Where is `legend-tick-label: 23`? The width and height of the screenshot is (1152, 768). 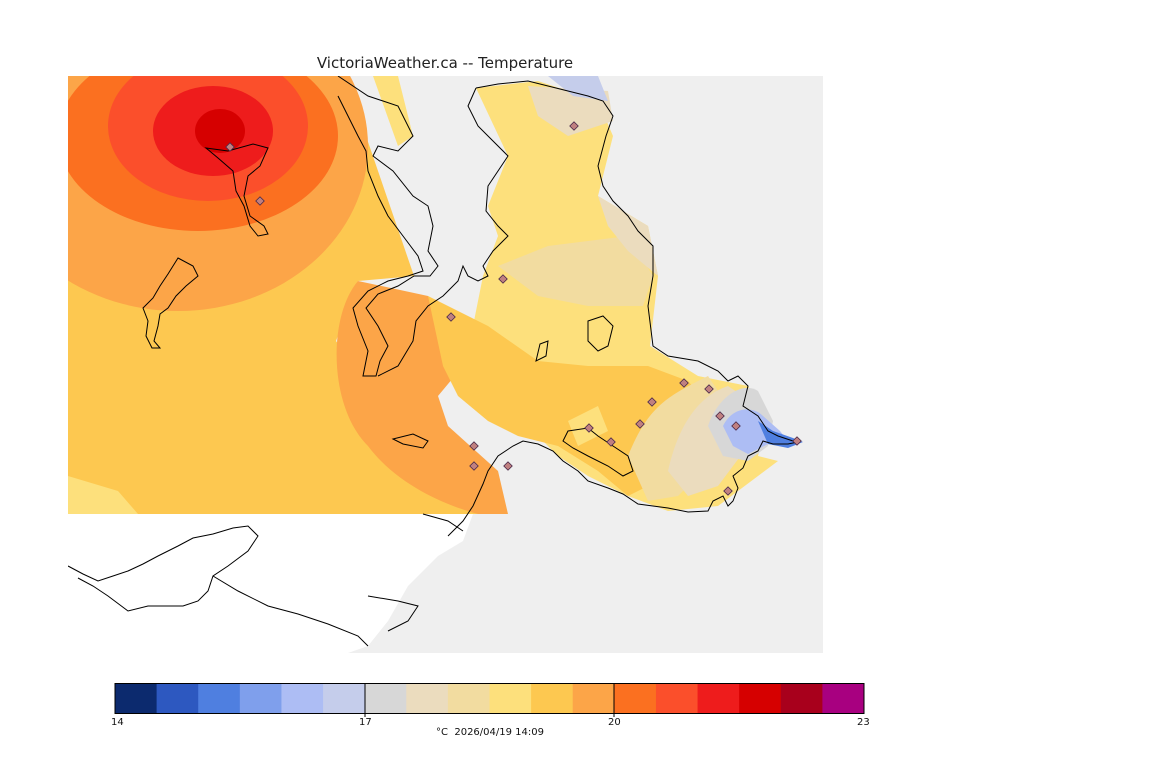
legend-tick-label: 23 is located at coordinates (863, 722).